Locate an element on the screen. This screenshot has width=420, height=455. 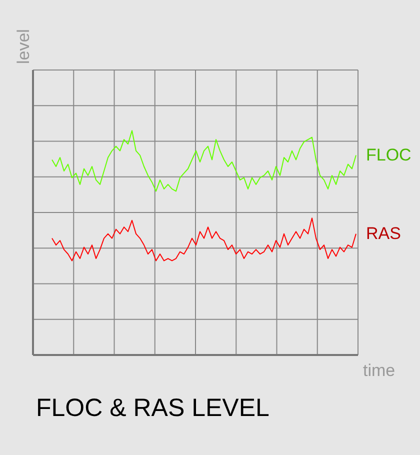
series-label: RAS is located at coordinates (383, 233).